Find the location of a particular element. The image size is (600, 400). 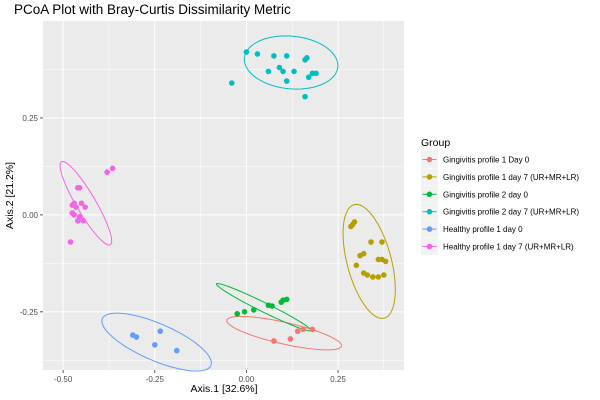

legend-item: Gingivitis profile 2 day 0 is located at coordinates (474, 194).